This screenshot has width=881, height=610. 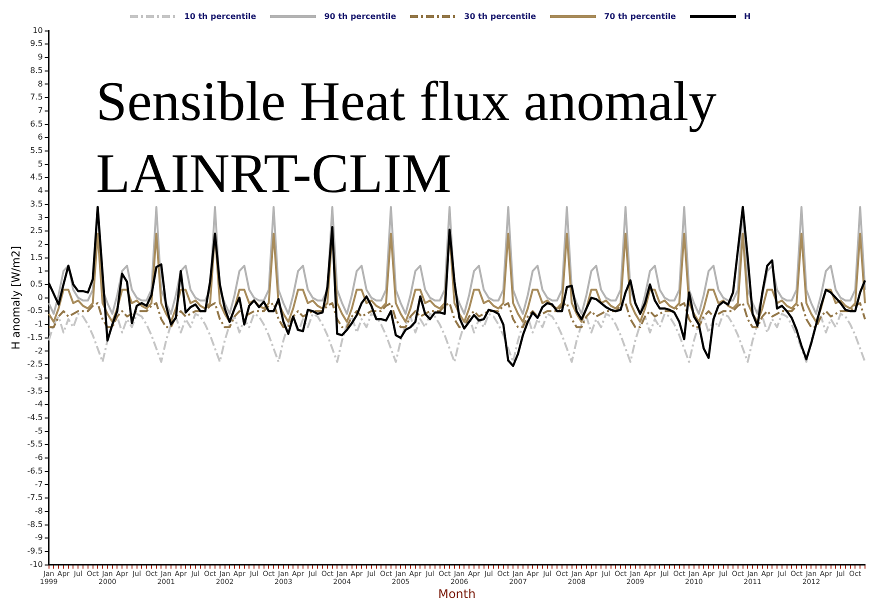 I want to click on y-tick-label: 5, so click(x=40, y=163).